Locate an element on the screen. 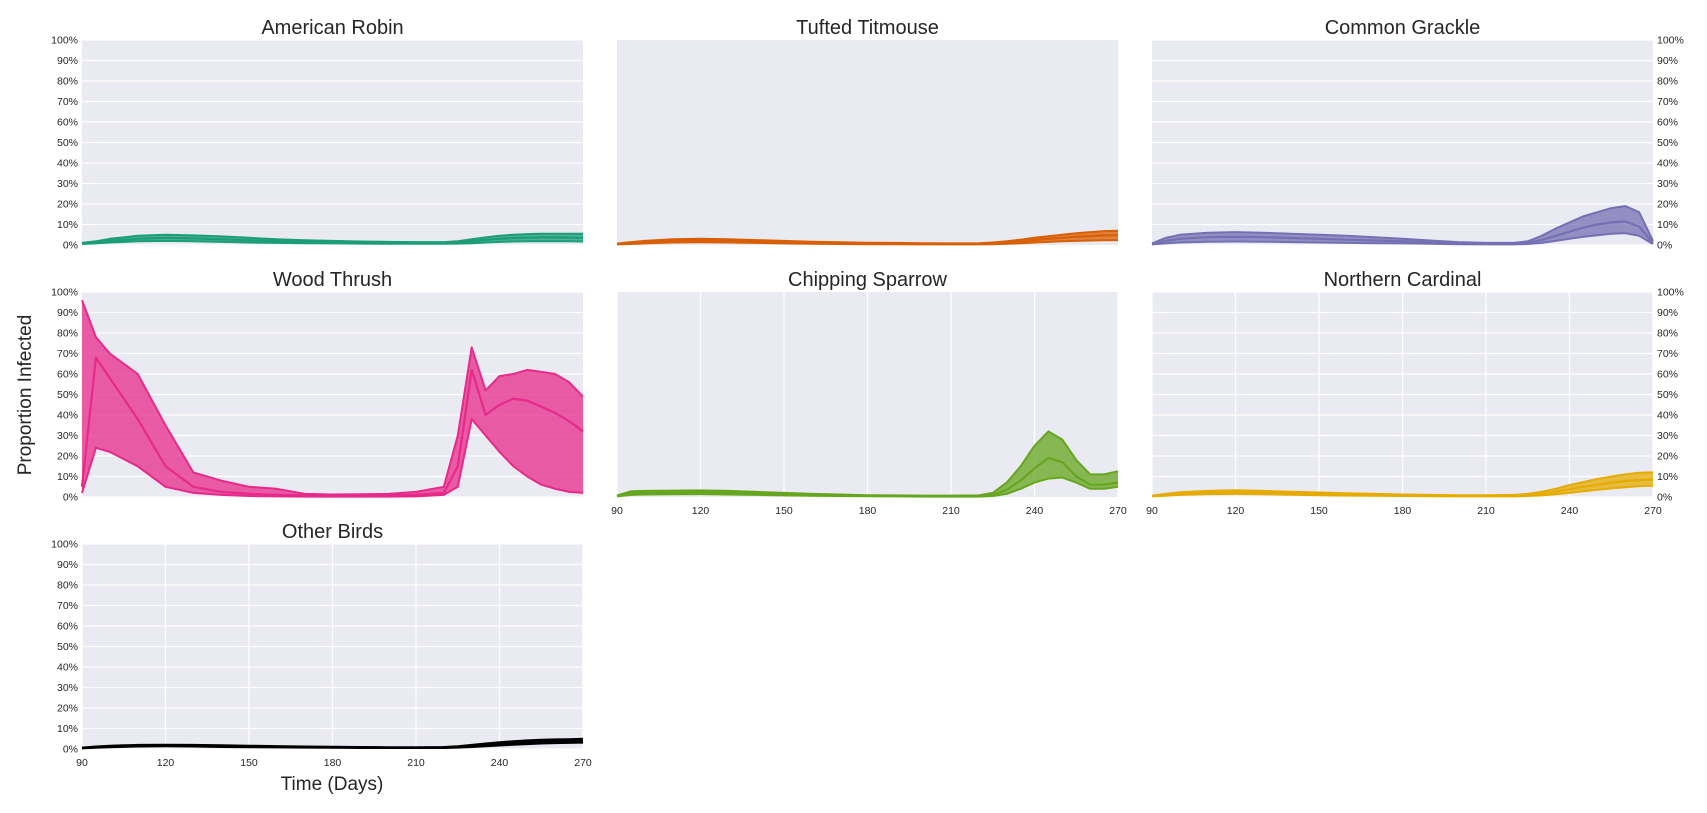 The image size is (1707, 813). series-median-line-wood-thrush is located at coordinates (332, 426).